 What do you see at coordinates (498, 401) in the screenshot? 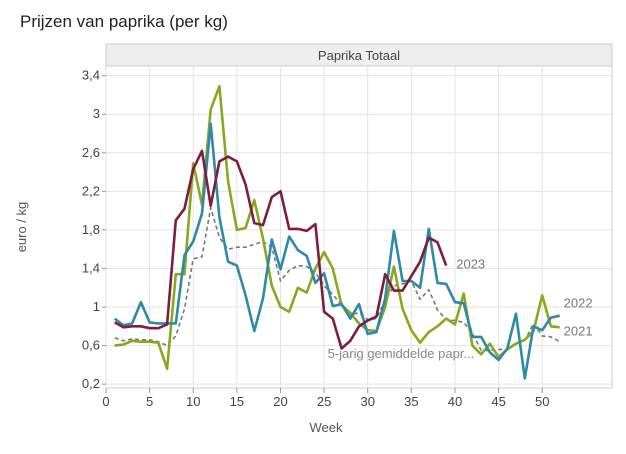
I see `x-tick-label: 45` at bounding box center [498, 401].